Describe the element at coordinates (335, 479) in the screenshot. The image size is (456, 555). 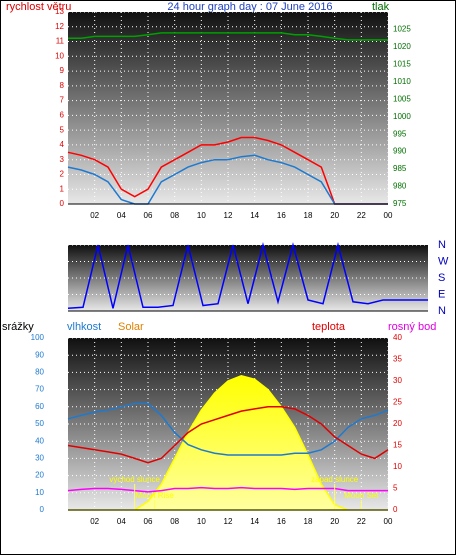
I see `annotation: západ slunce` at that location.